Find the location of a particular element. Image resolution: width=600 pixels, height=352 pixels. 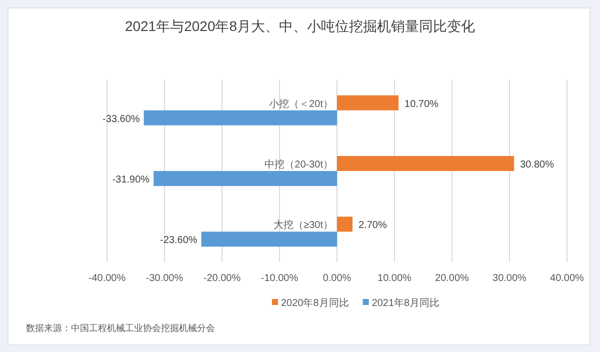

data-label: -33.60% is located at coordinates (121, 119).